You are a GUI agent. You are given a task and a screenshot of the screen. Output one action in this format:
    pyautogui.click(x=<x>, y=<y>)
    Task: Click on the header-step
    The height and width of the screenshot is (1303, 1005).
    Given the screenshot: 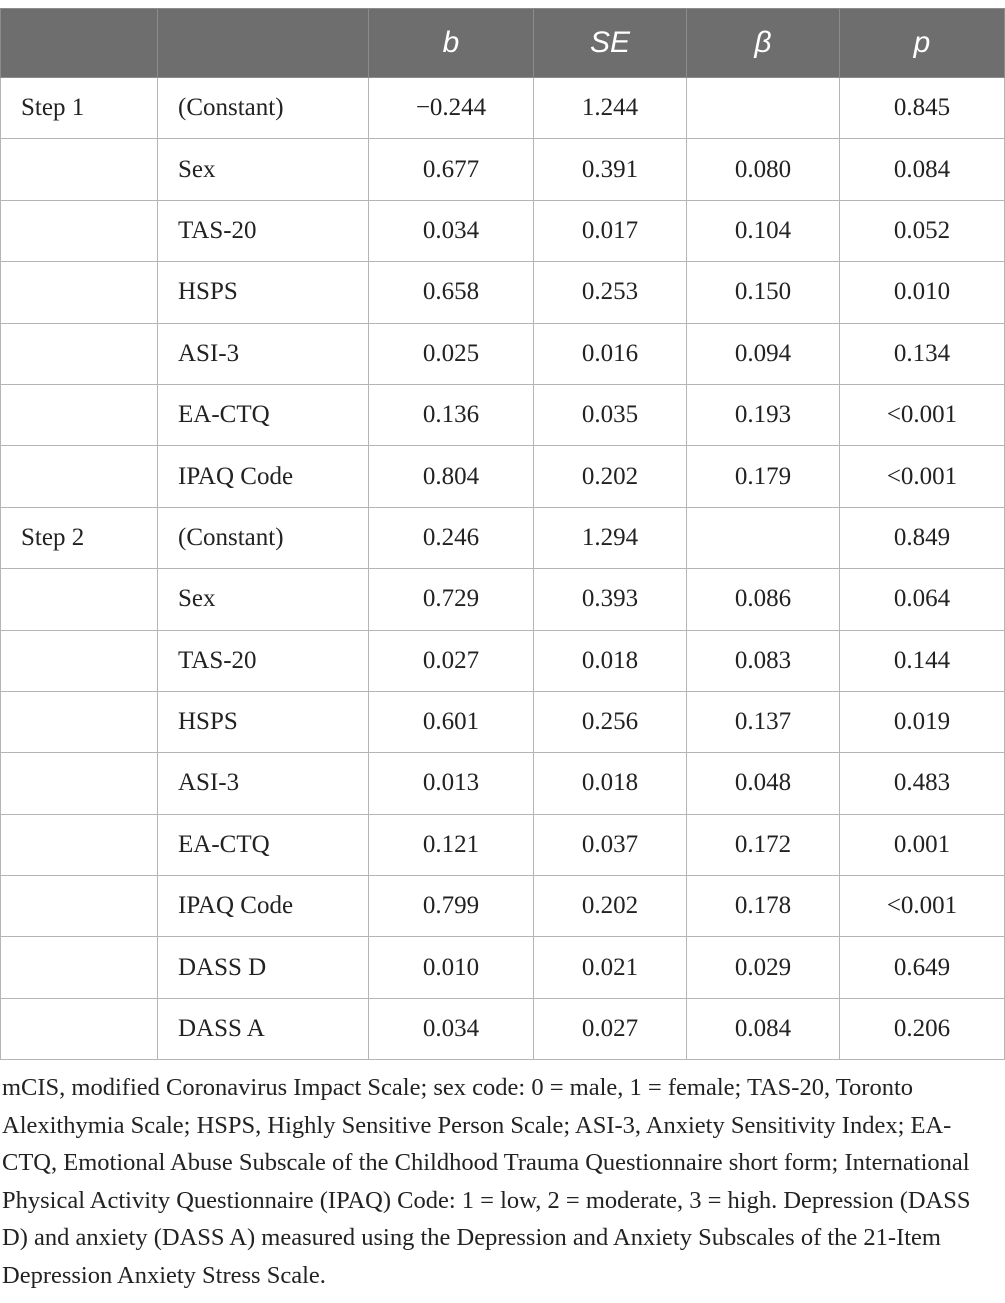 What is the action you would take?
    pyautogui.click(x=79, y=43)
    